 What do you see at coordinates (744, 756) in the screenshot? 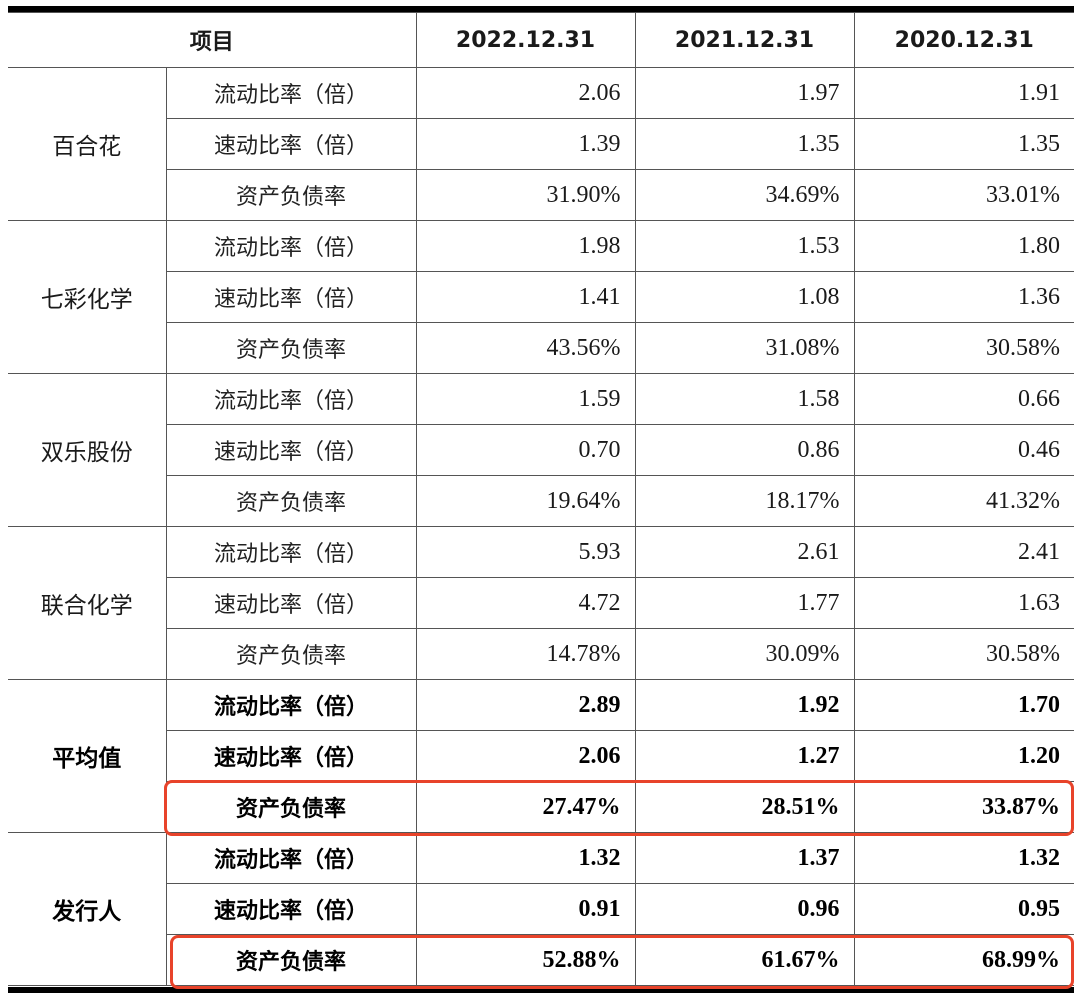
I see `value-cell: 1.27` at bounding box center [744, 756].